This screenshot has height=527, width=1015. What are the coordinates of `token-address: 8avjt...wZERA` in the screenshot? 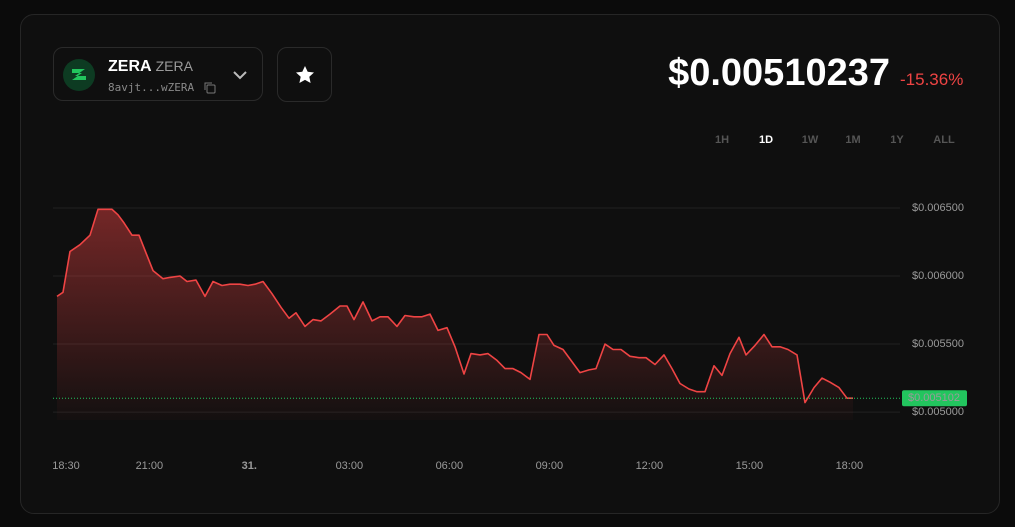 It's located at (151, 87).